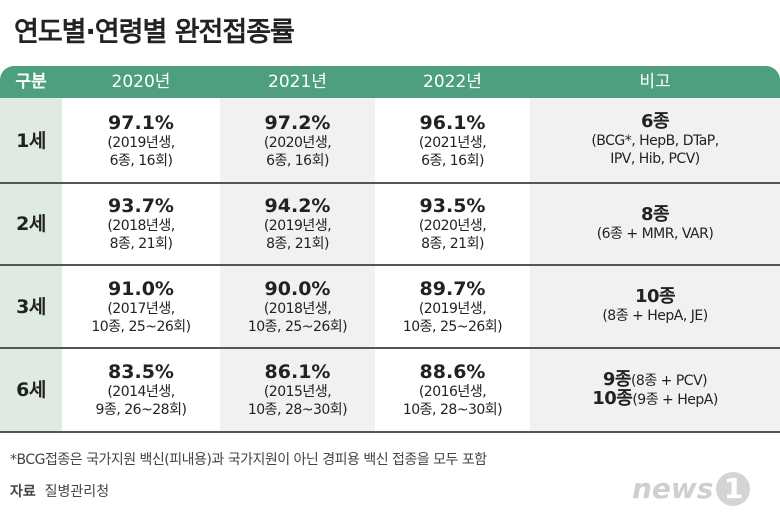 This screenshot has height=520, width=780. Describe the element at coordinates (655, 82) in the screenshot. I see `header-cell: 비고` at that location.